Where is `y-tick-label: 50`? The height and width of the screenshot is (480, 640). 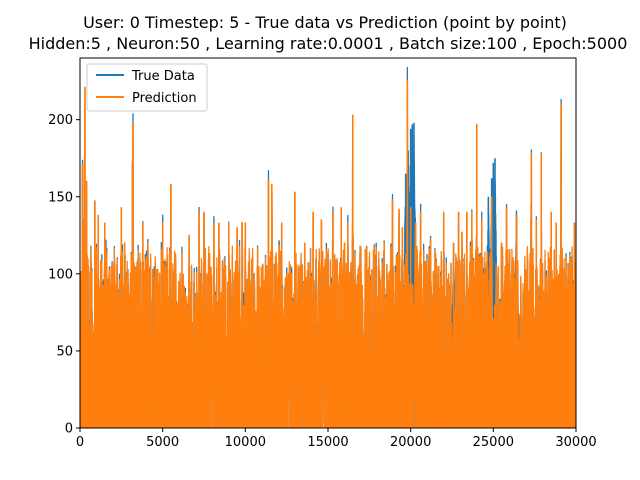 y-tick-label: 50 is located at coordinates (64, 351).